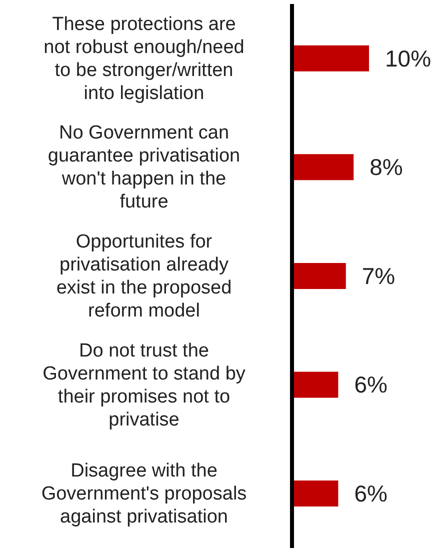 The image size is (439, 552). I want to click on data-label: 8%, so click(386, 167).